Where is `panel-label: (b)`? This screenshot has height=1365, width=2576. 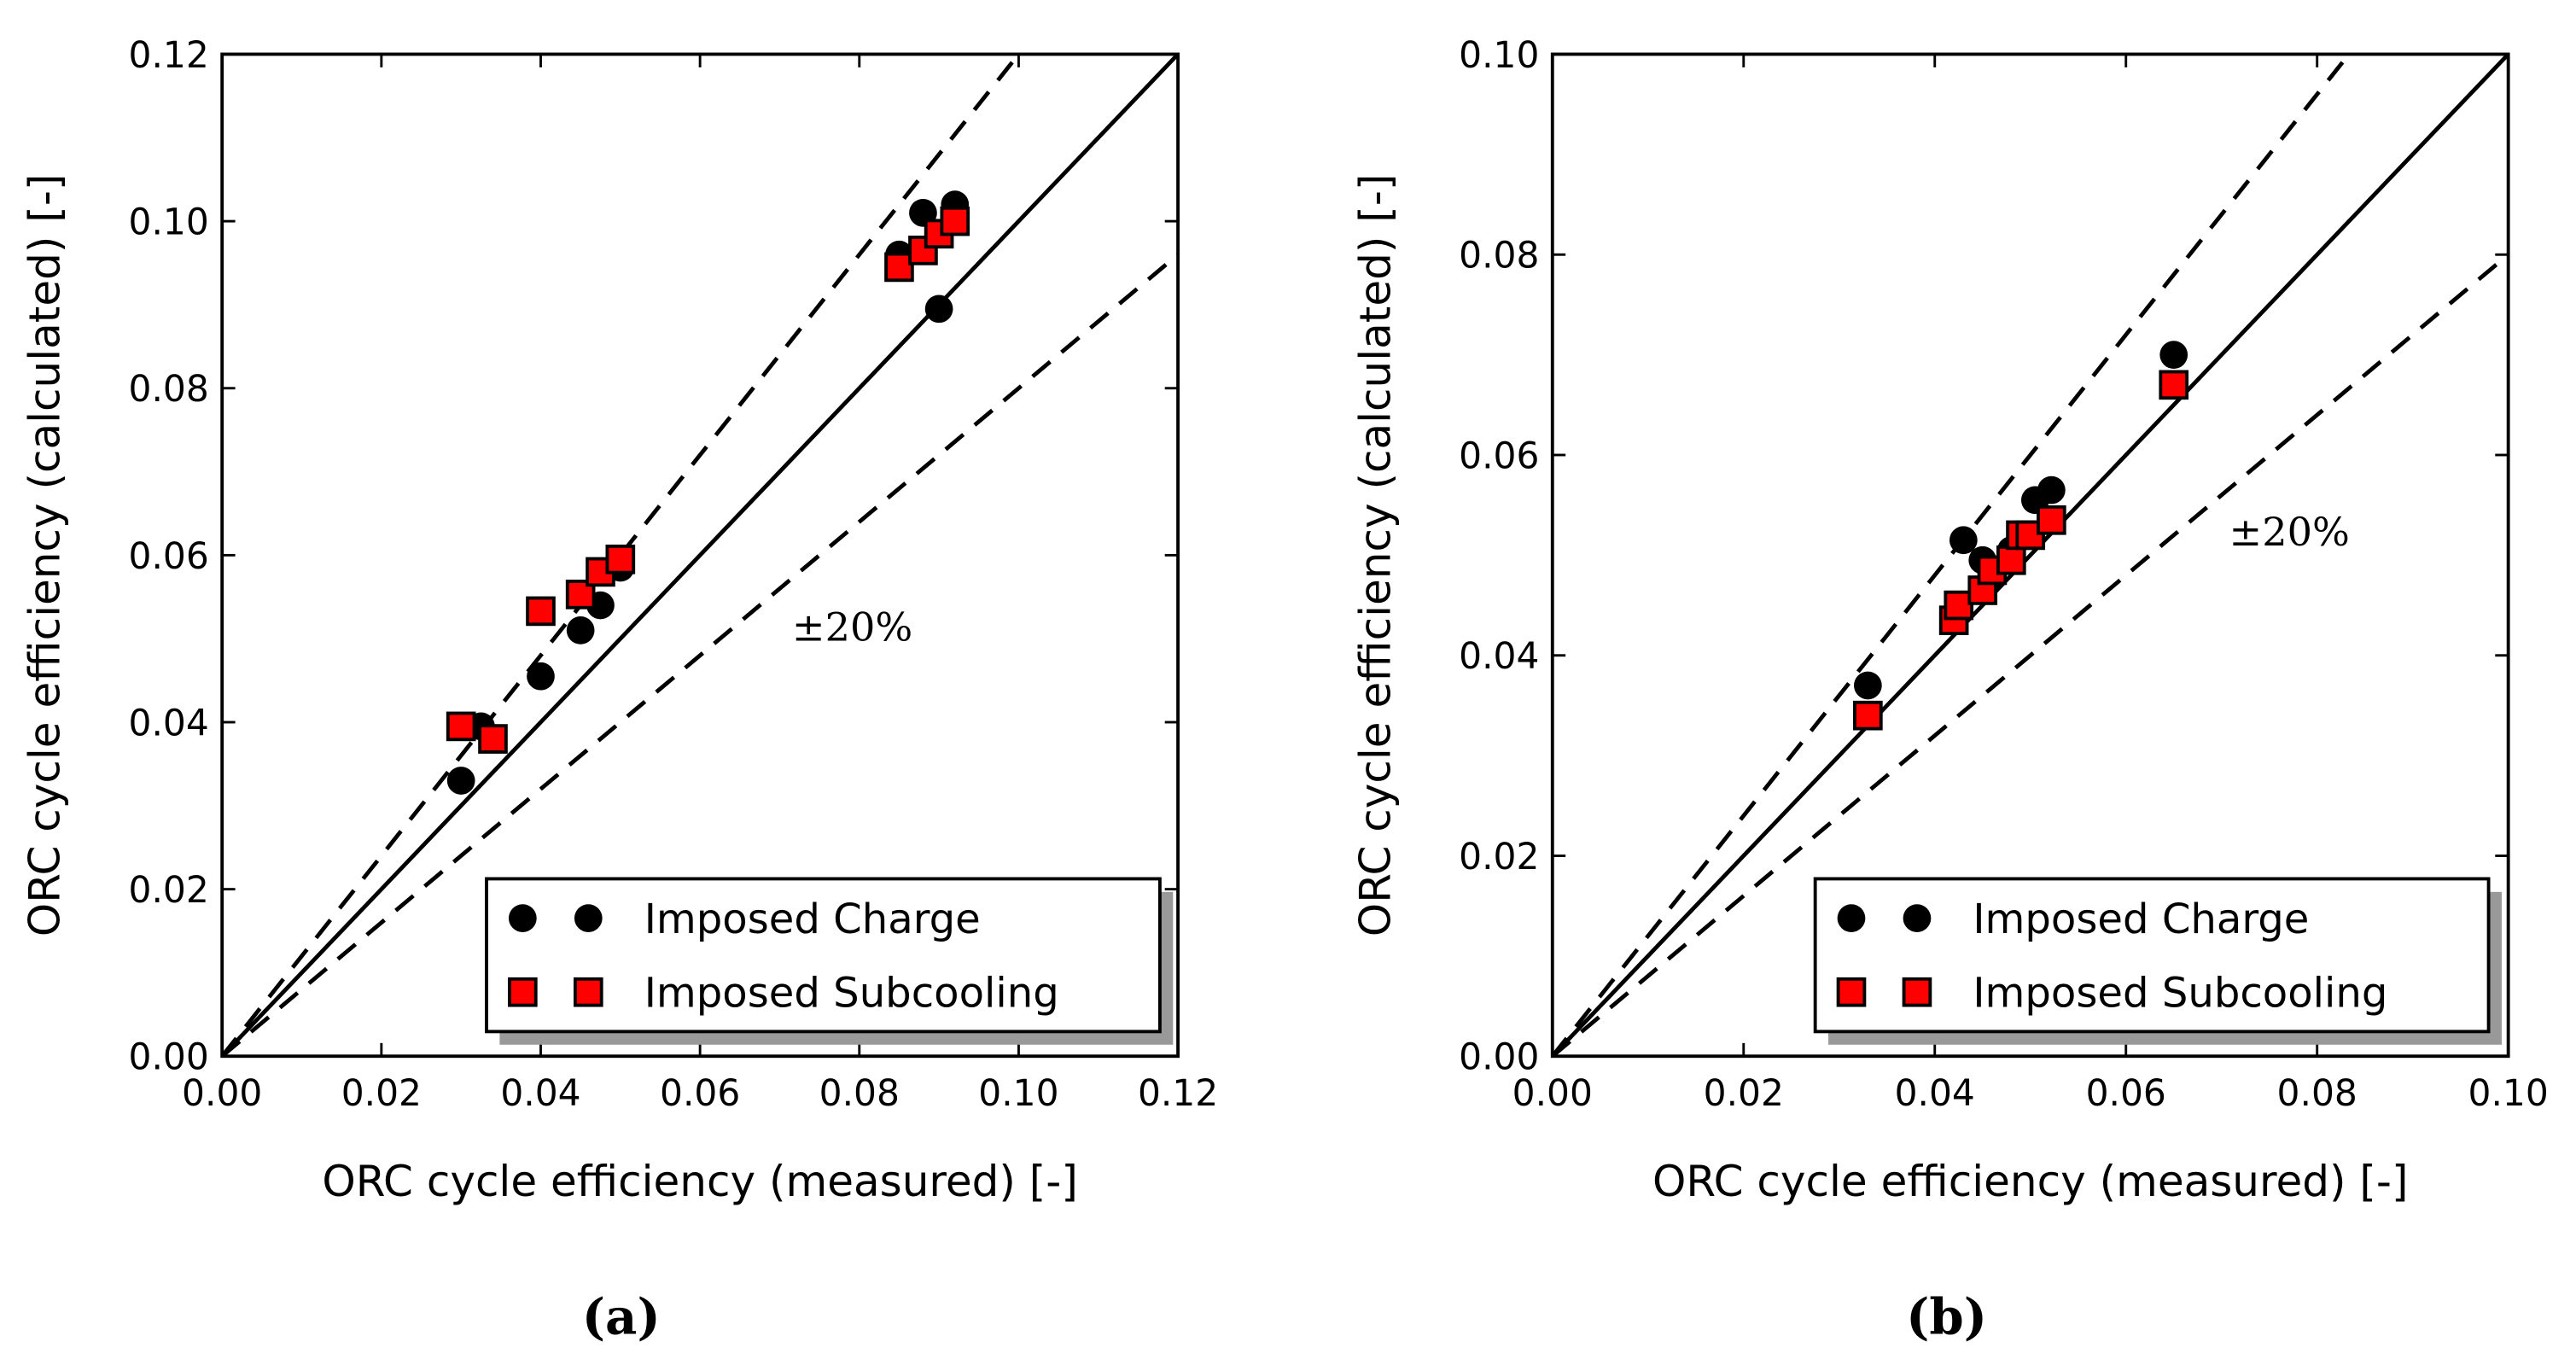 panel-label: (b) is located at coordinates (1946, 1316).